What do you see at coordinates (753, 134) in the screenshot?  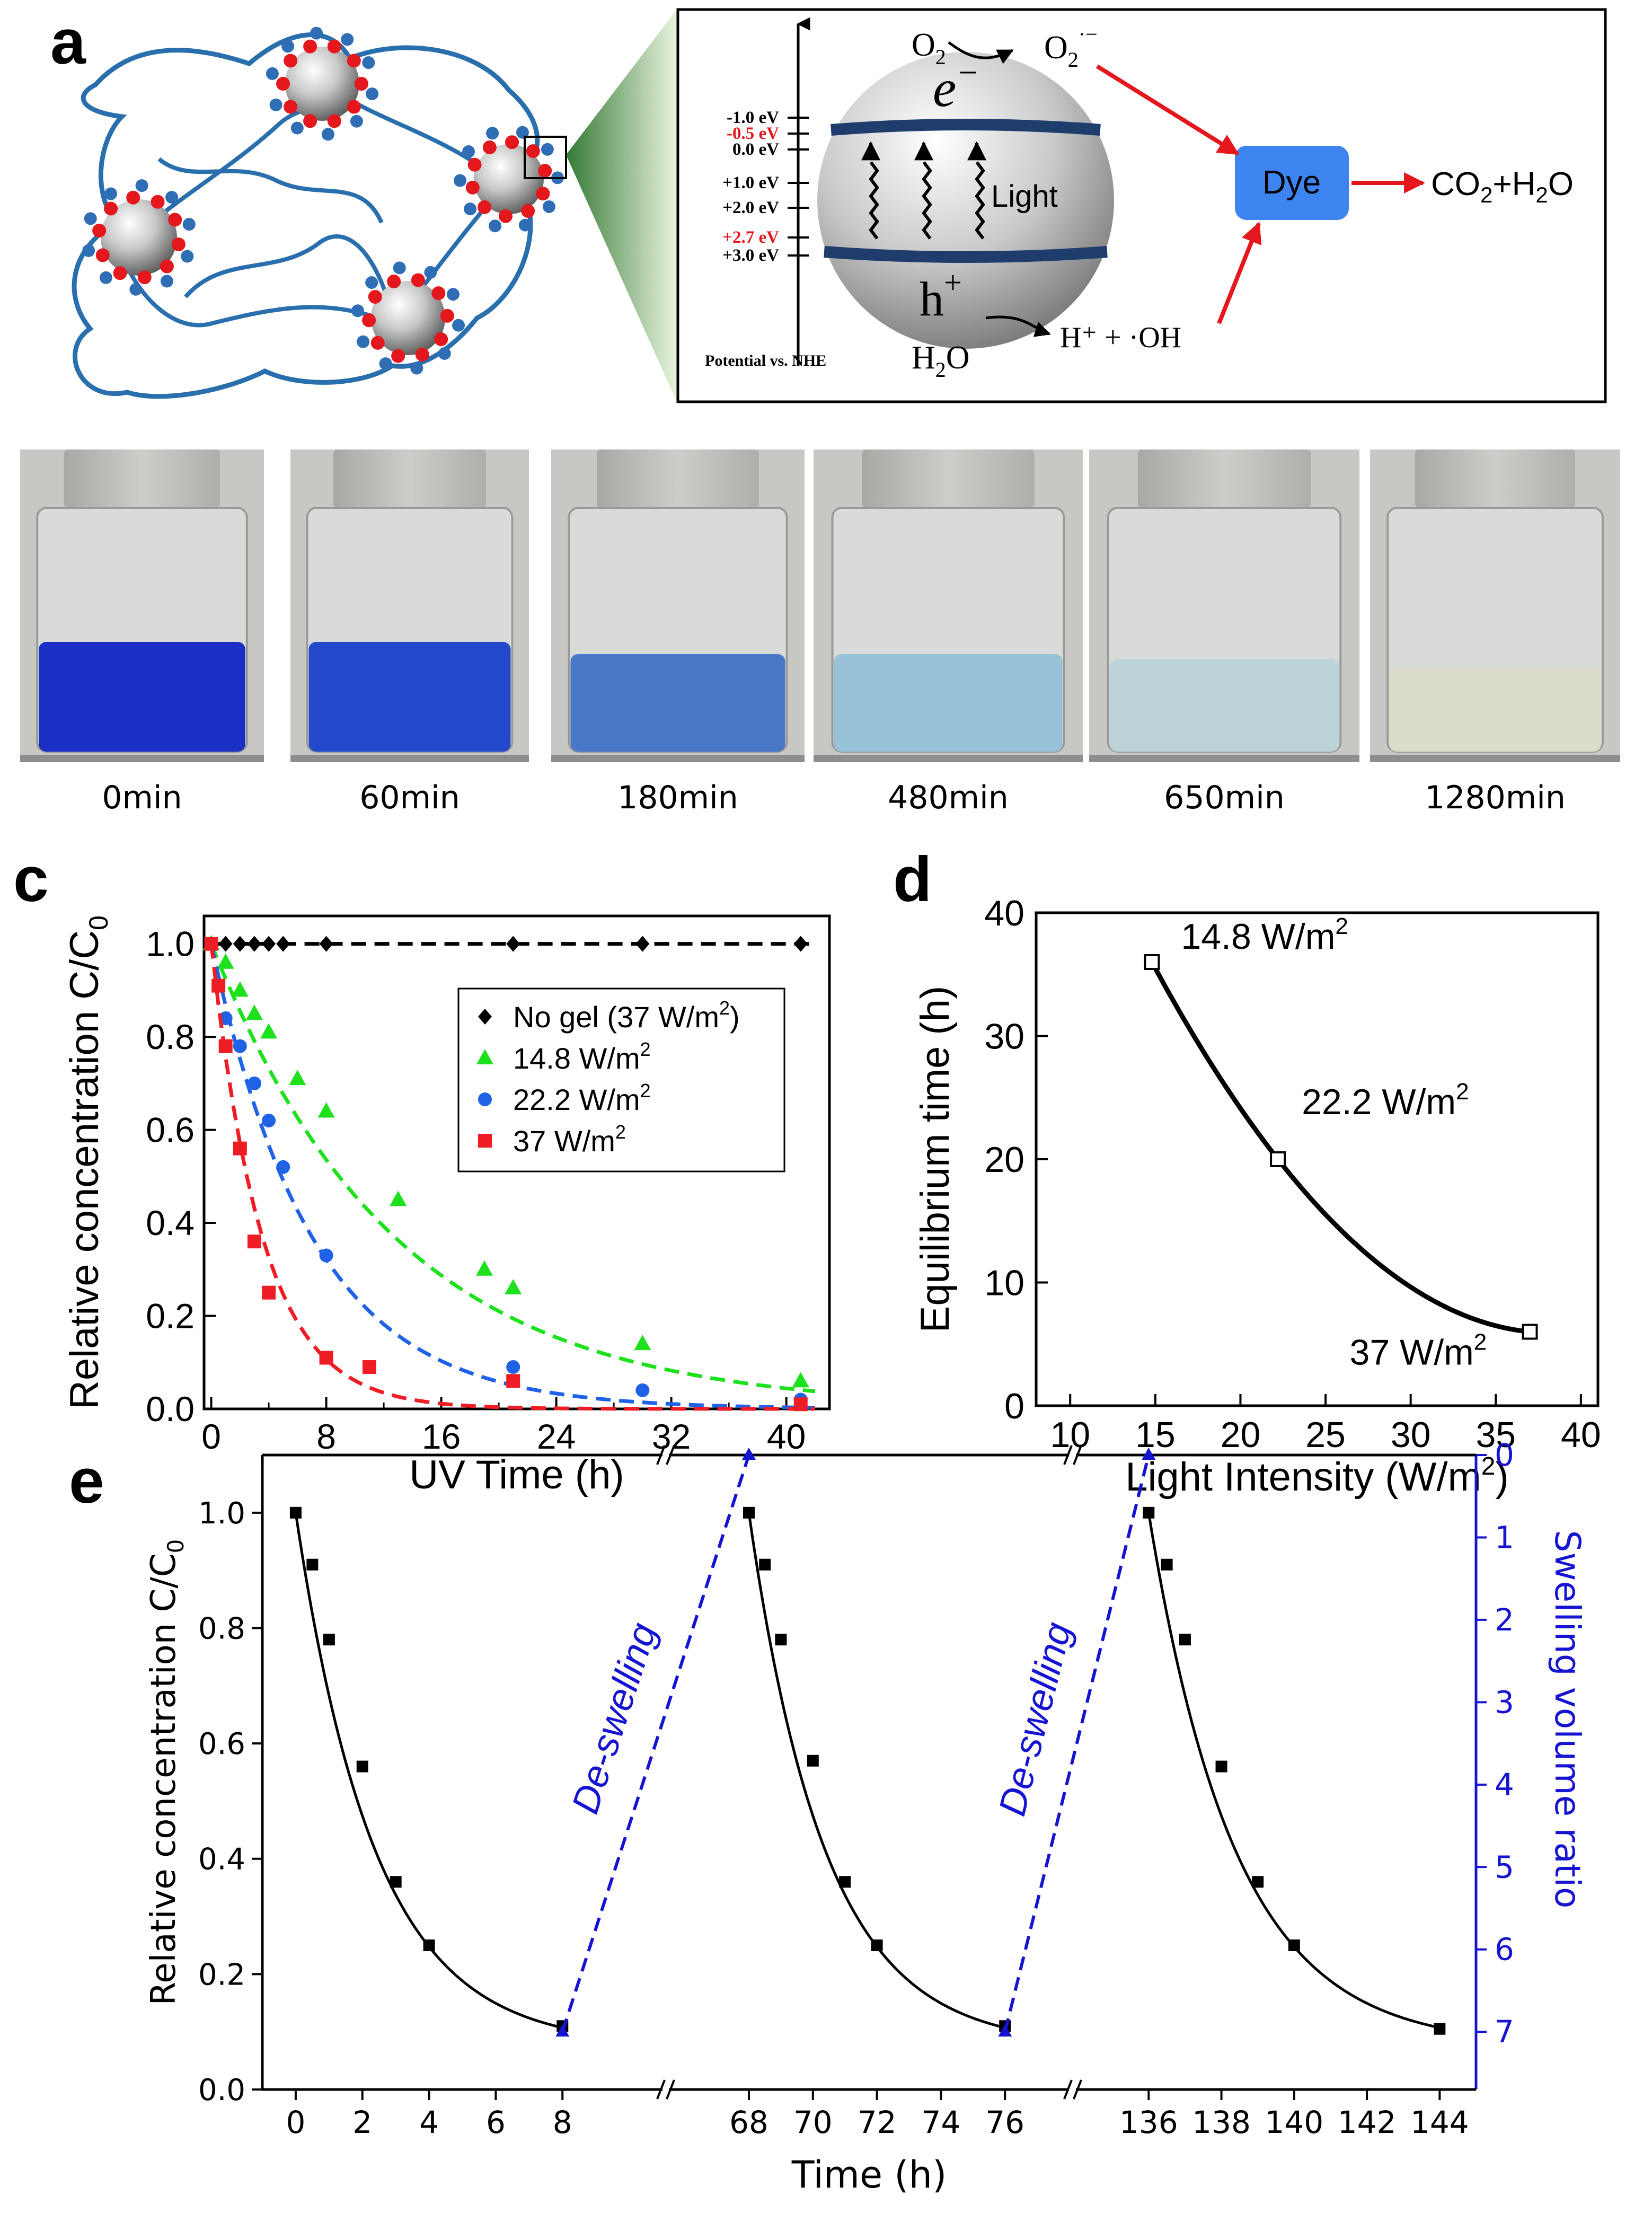 I see `energy-level-label: -0.5 eV` at bounding box center [753, 134].